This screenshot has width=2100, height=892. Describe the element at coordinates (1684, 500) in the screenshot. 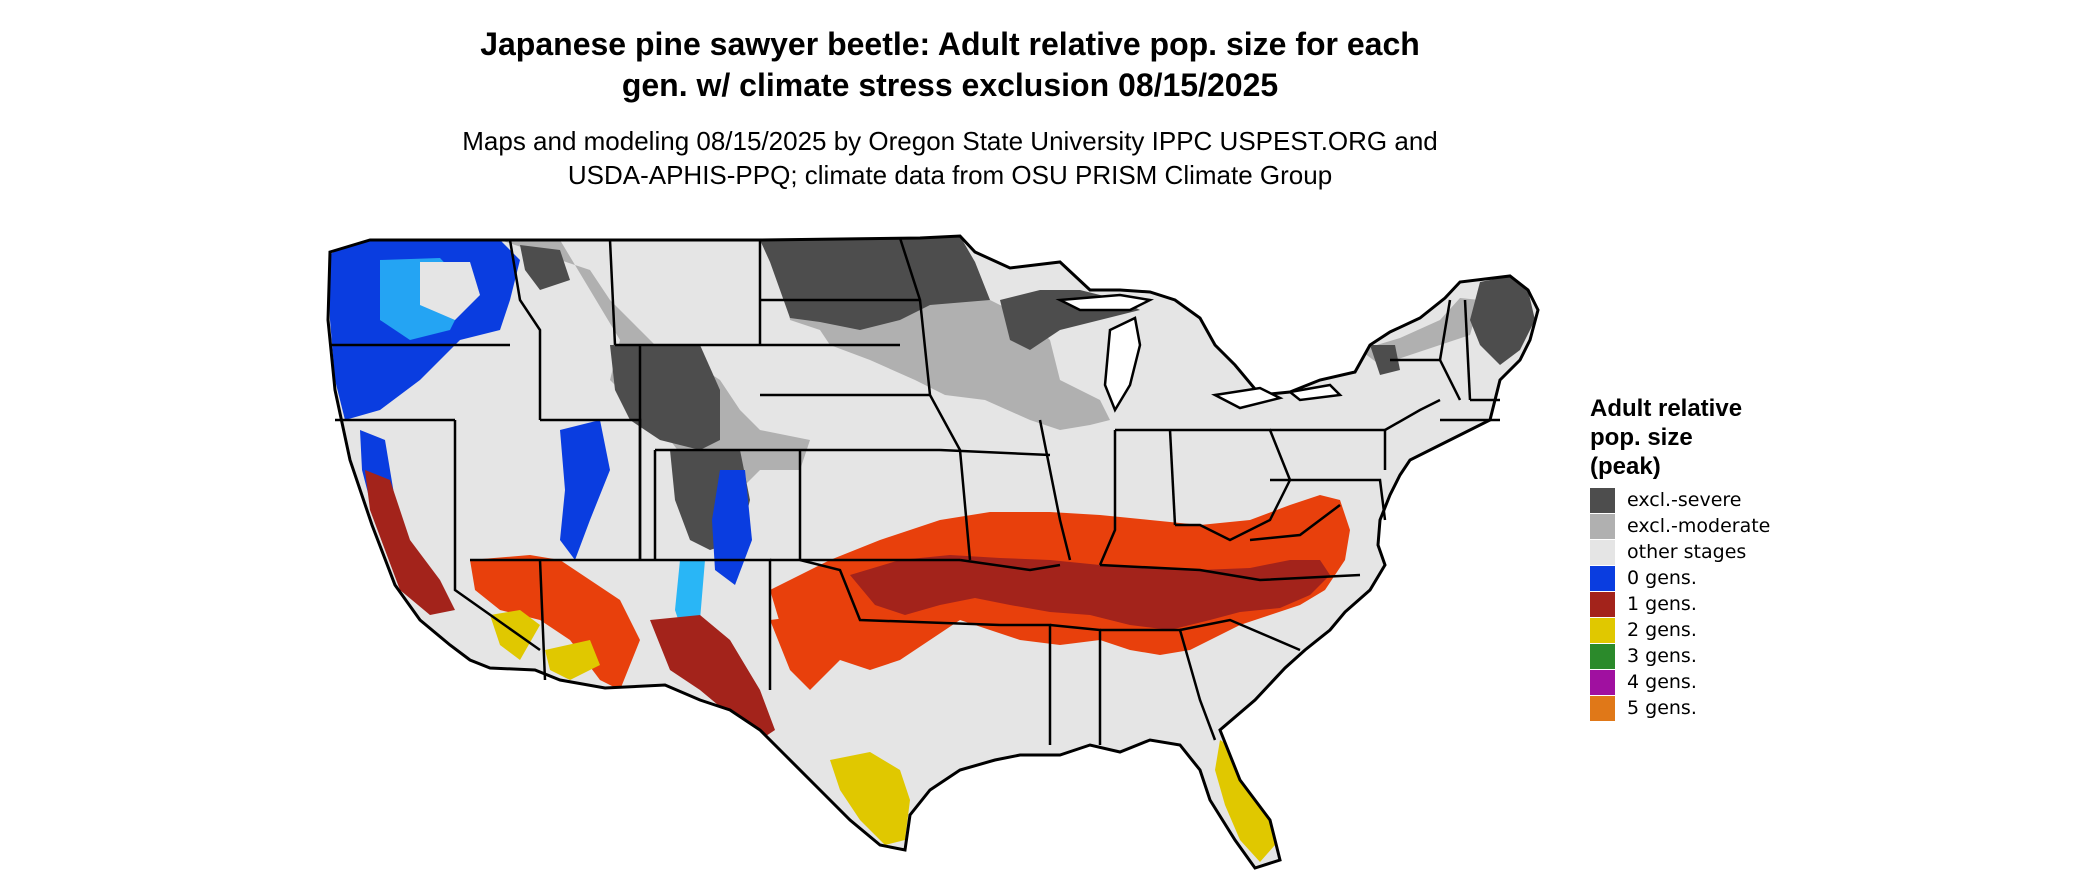

I see `legend-label: excl.-severe` at that location.